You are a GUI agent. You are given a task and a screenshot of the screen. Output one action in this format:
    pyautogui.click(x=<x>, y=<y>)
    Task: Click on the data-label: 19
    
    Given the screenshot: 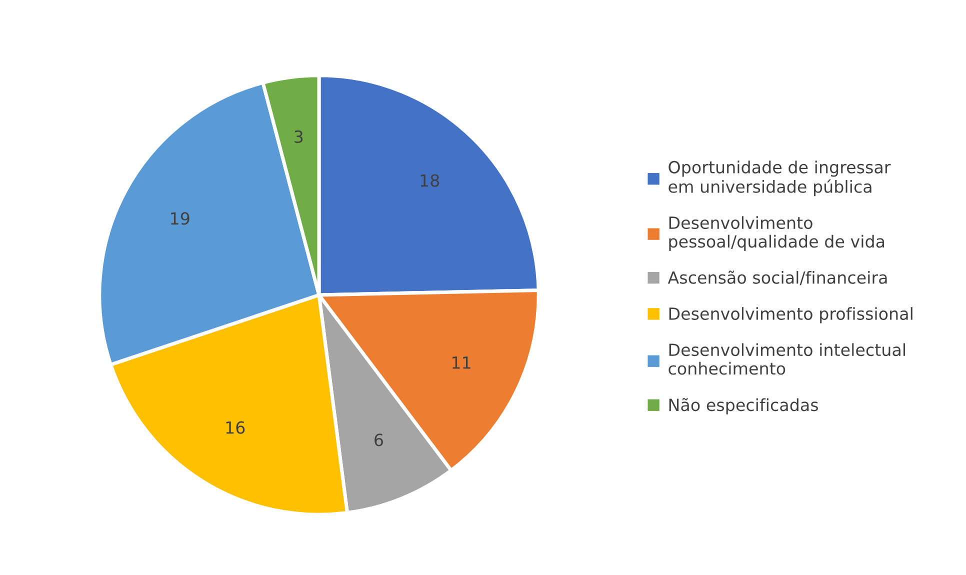 What is the action you would take?
    pyautogui.click(x=180, y=218)
    